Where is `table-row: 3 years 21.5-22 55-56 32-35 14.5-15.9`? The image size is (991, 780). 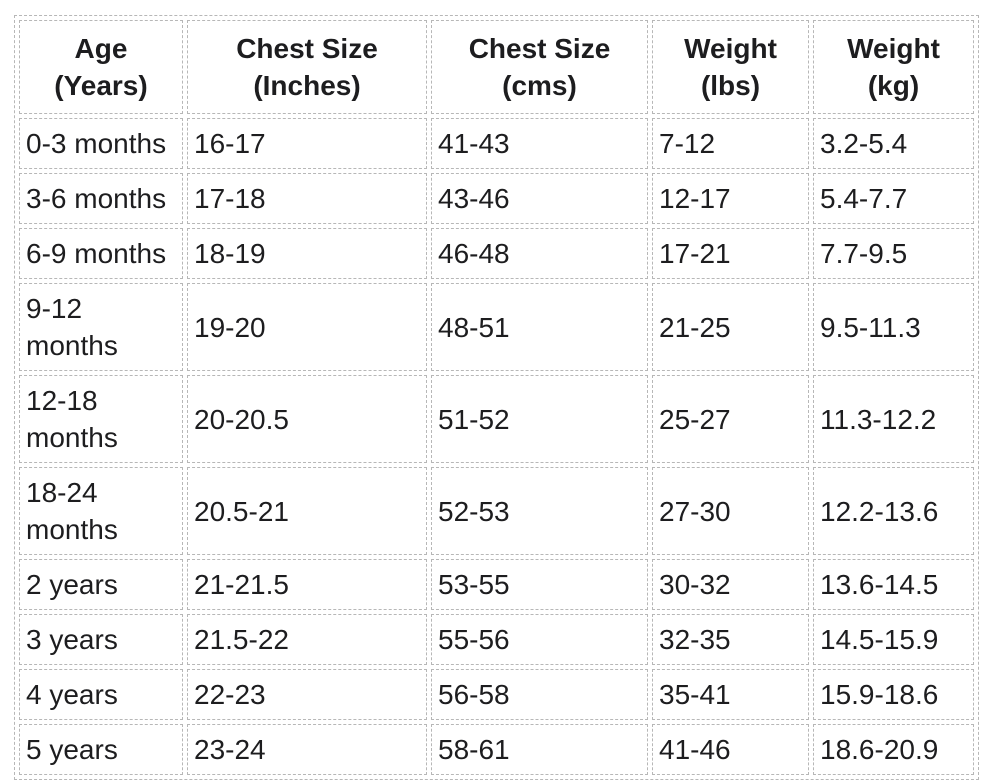 table-row: 3 years 21.5-22 55-56 32-35 14.5-15.9 is located at coordinates (496, 639).